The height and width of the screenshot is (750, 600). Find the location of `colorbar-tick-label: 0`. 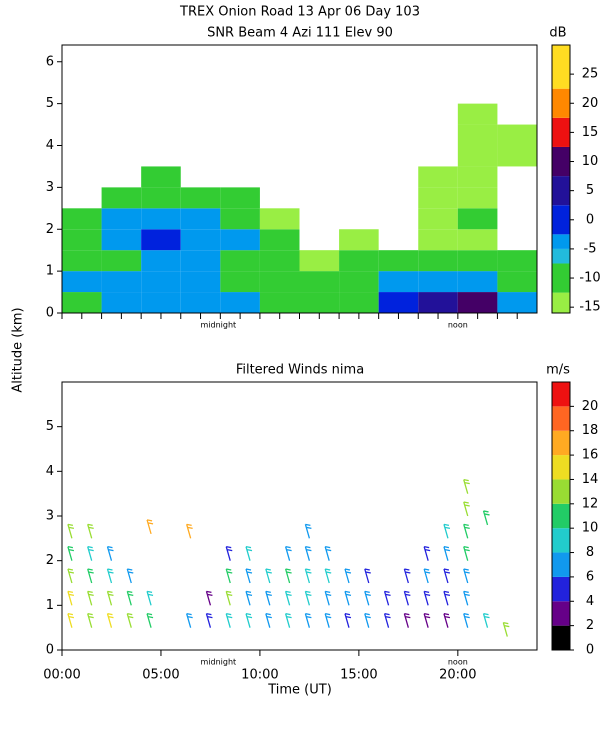

colorbar-tick-label: 0 is located at coordinates (590, 219).